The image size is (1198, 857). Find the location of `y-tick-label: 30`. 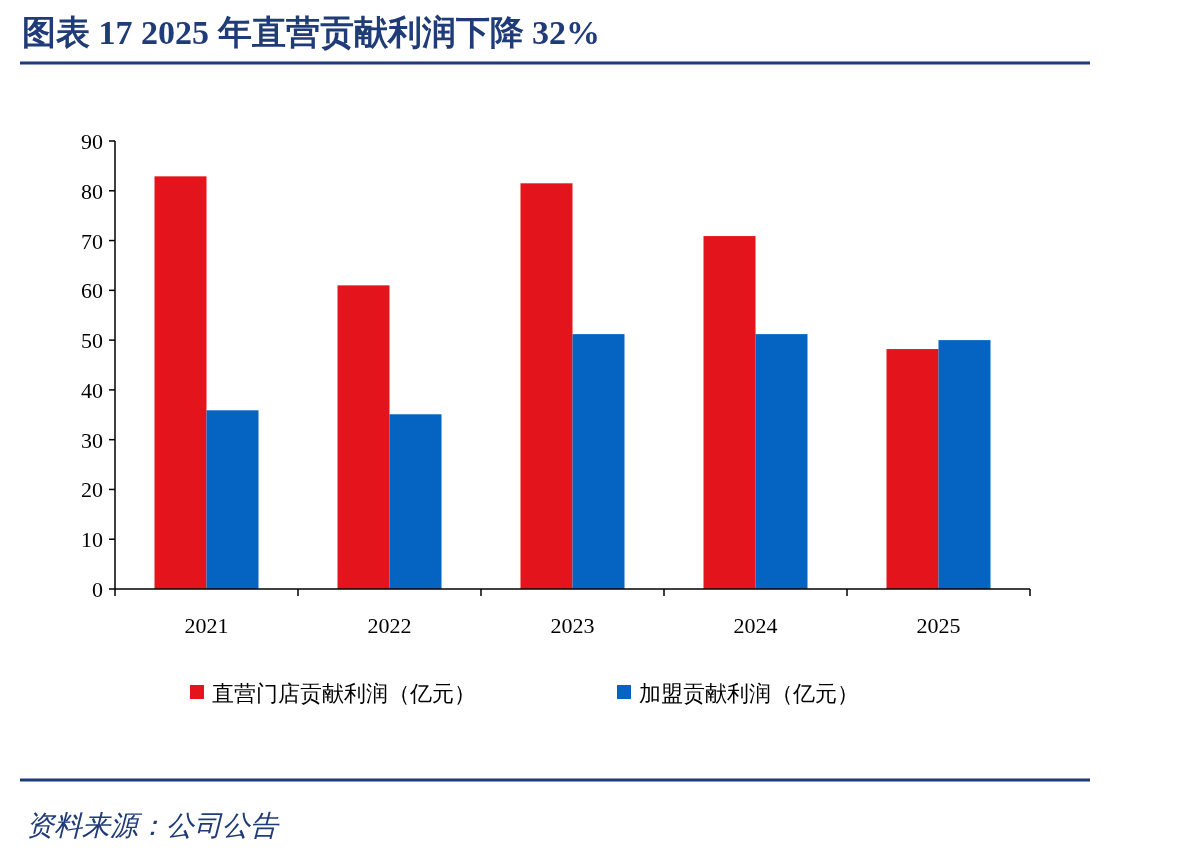

y-tick-label: 30 is located at coordinates (92, 440).